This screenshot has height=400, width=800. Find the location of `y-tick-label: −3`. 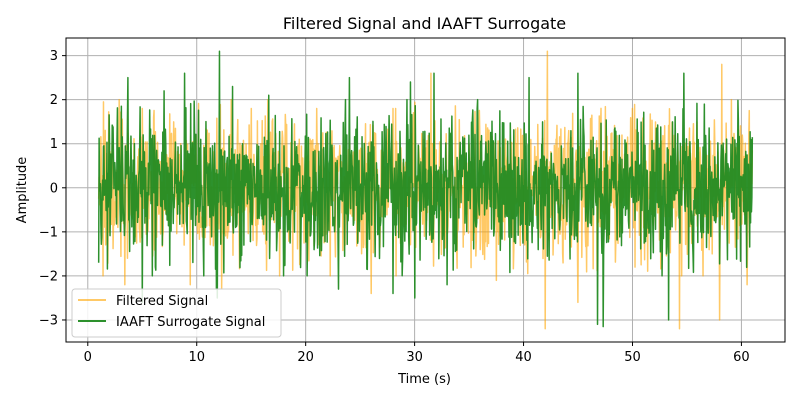

y-tick-label: −3 is located at coordinates (48, 320).